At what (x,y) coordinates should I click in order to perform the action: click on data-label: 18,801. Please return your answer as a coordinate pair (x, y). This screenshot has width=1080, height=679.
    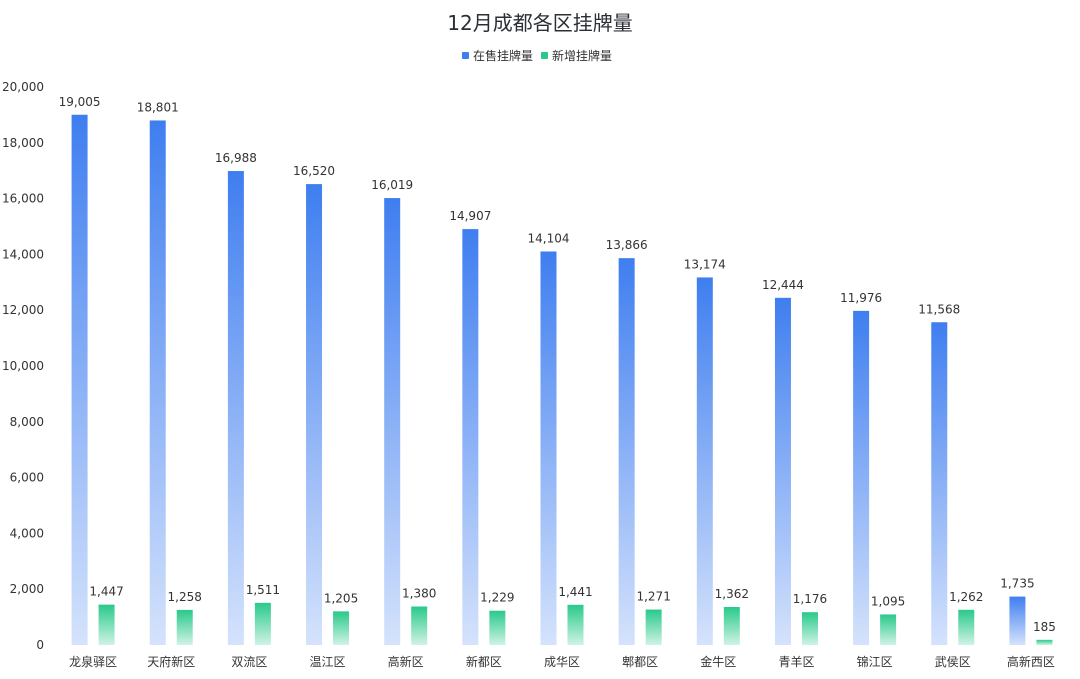
    Looking at the image, I should click on (158, 107).